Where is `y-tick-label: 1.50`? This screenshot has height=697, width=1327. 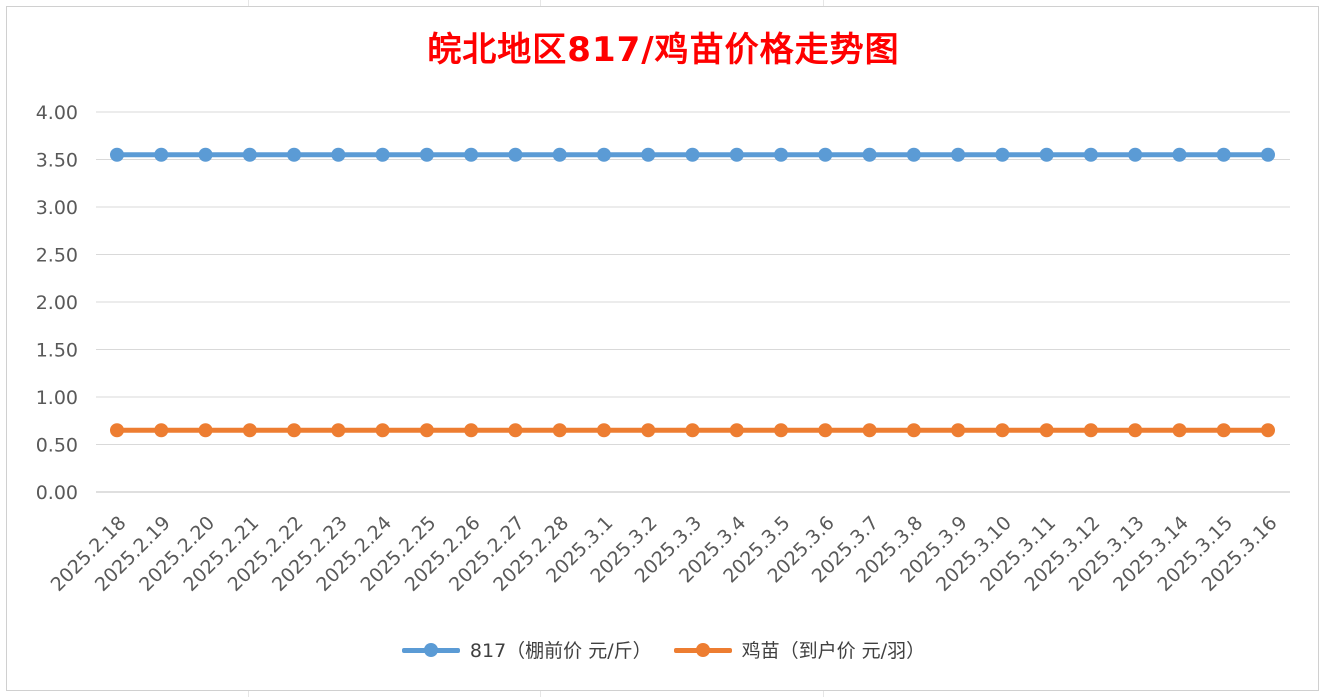
y-tick-label: 1.50 is located at coordinates (57, 351).